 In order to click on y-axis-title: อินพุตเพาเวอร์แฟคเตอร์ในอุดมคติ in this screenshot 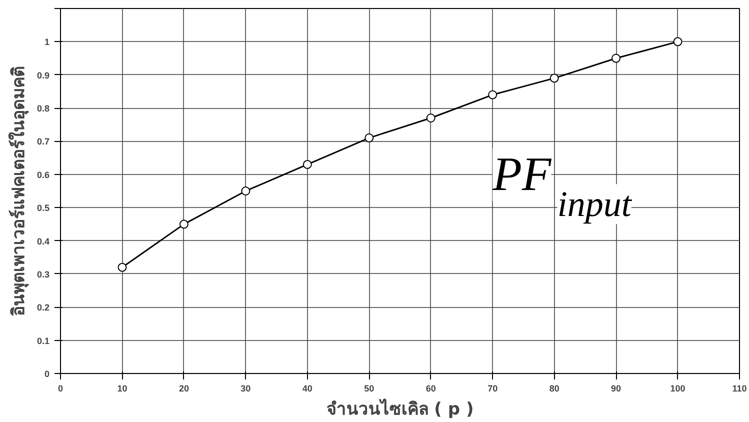, I will do `click(18, 191)`.